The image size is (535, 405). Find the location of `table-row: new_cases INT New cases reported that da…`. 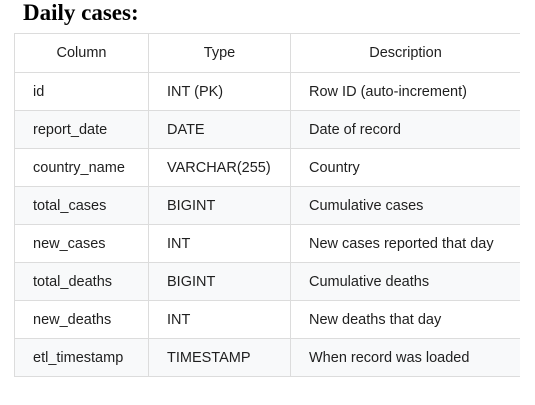

table-row: new_cases INT New cases reported that da… is located at coordinates (267, 243).